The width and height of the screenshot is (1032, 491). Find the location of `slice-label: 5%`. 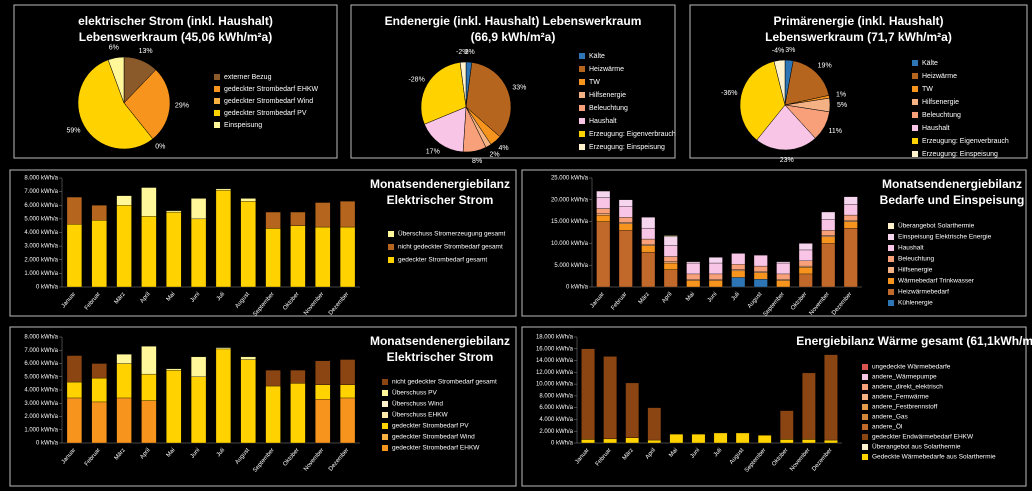

slice-label: 5% is located at coordinates (842, 105).